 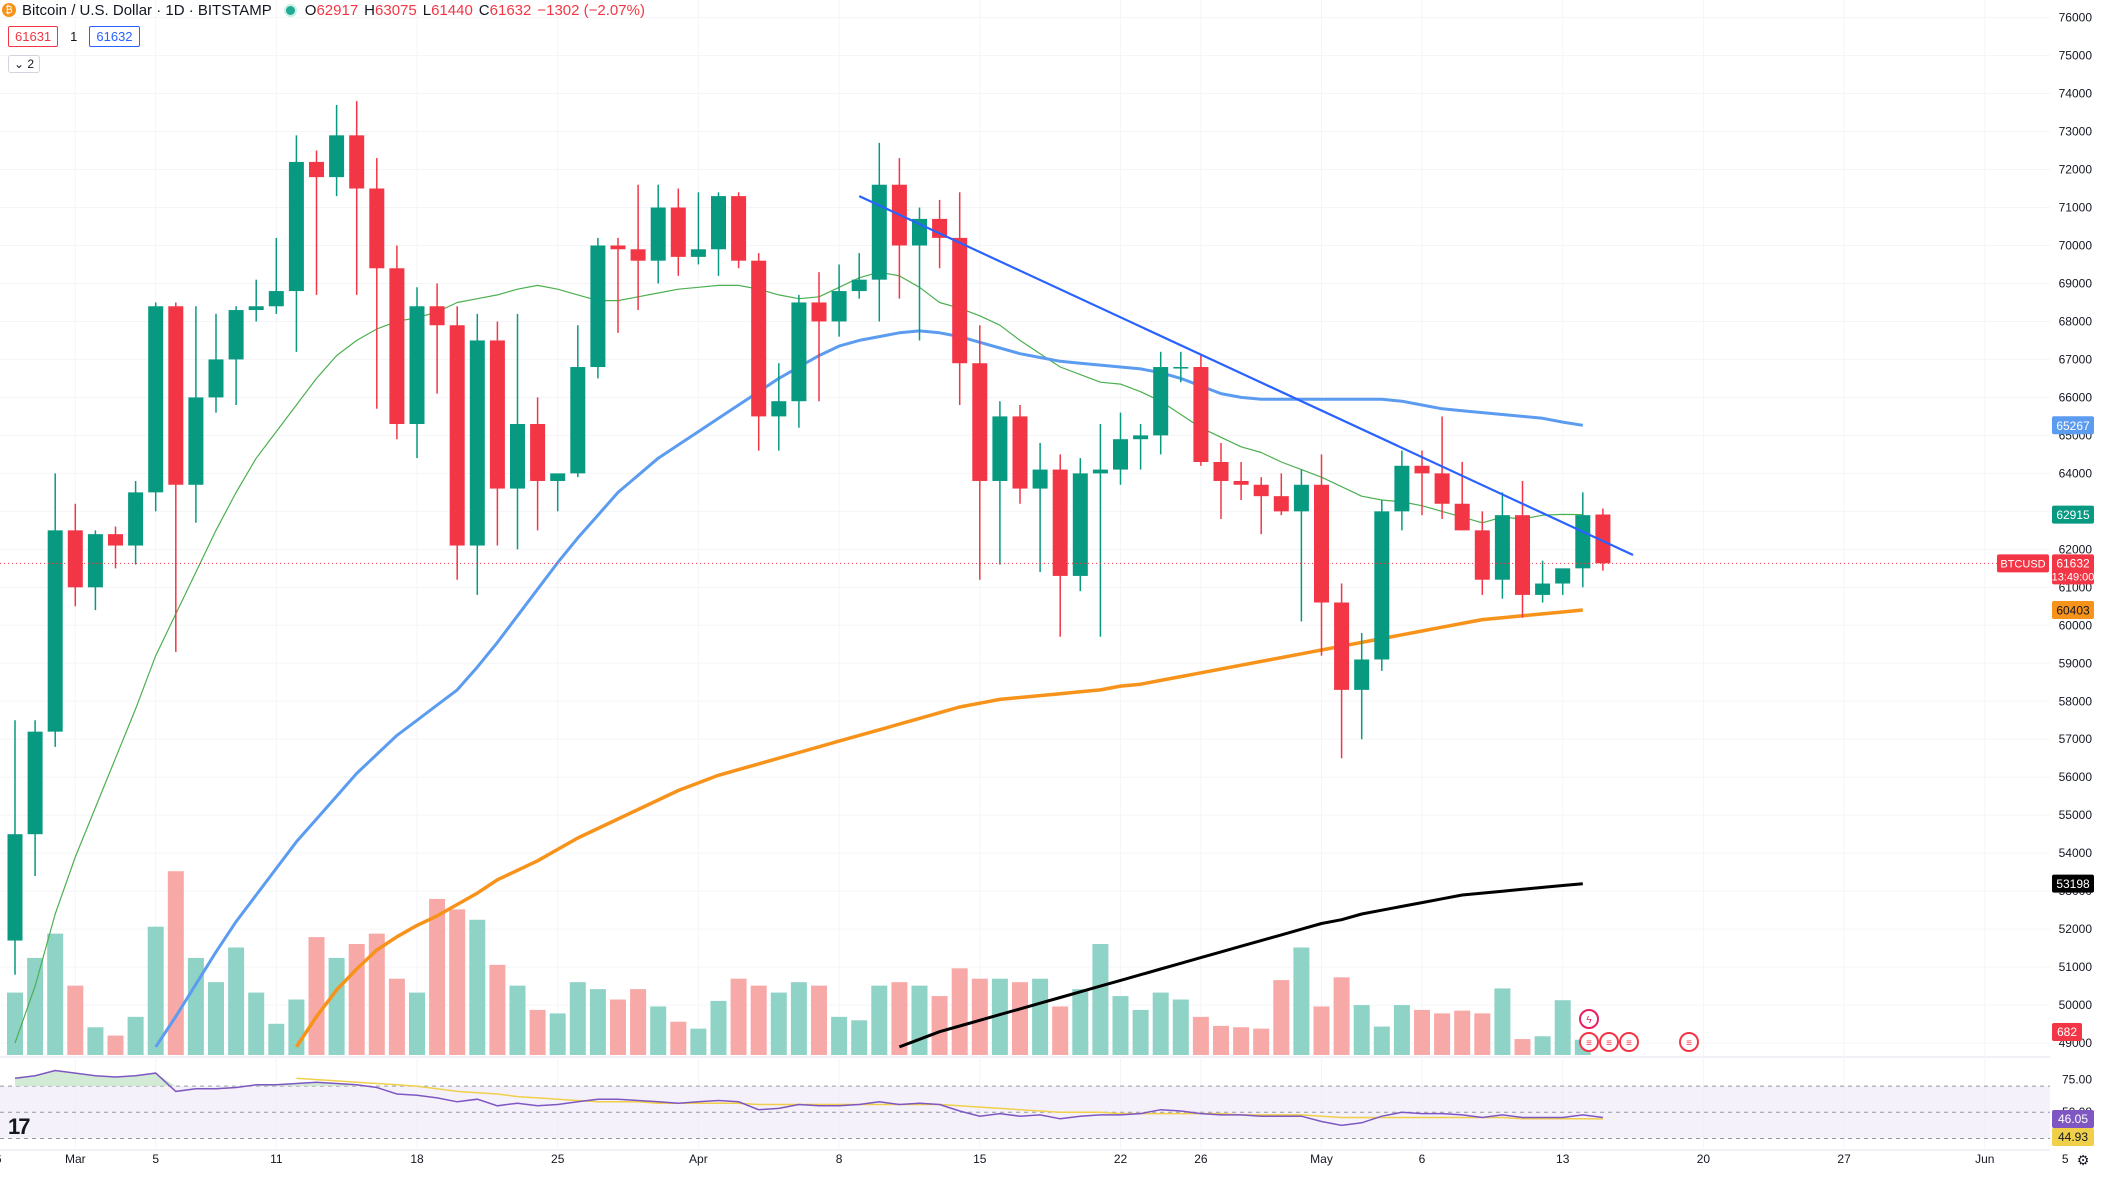 I want to click on tradingview-logo-icon: 17, so click(x=19, y=1126).